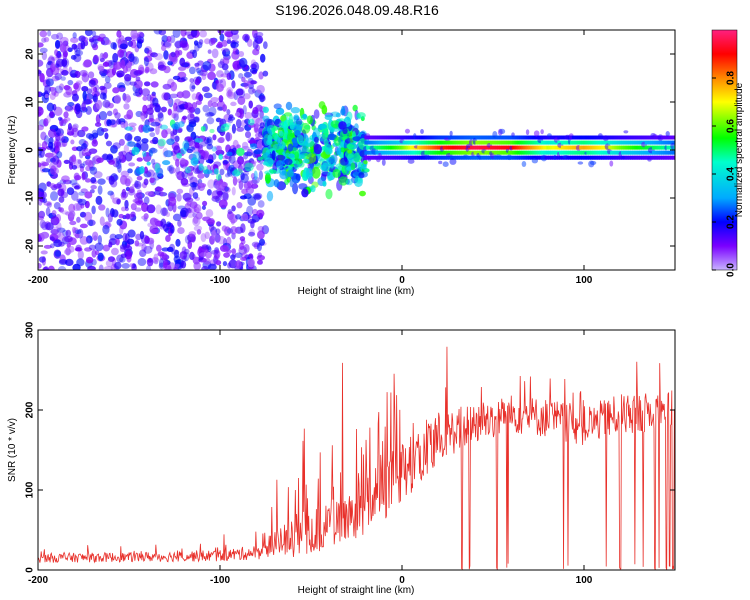  Describe the element at coordinates (12, 150) in the screenshot. I see `spectrogram-y-axis-label: Frequency (Hz)` at that location.